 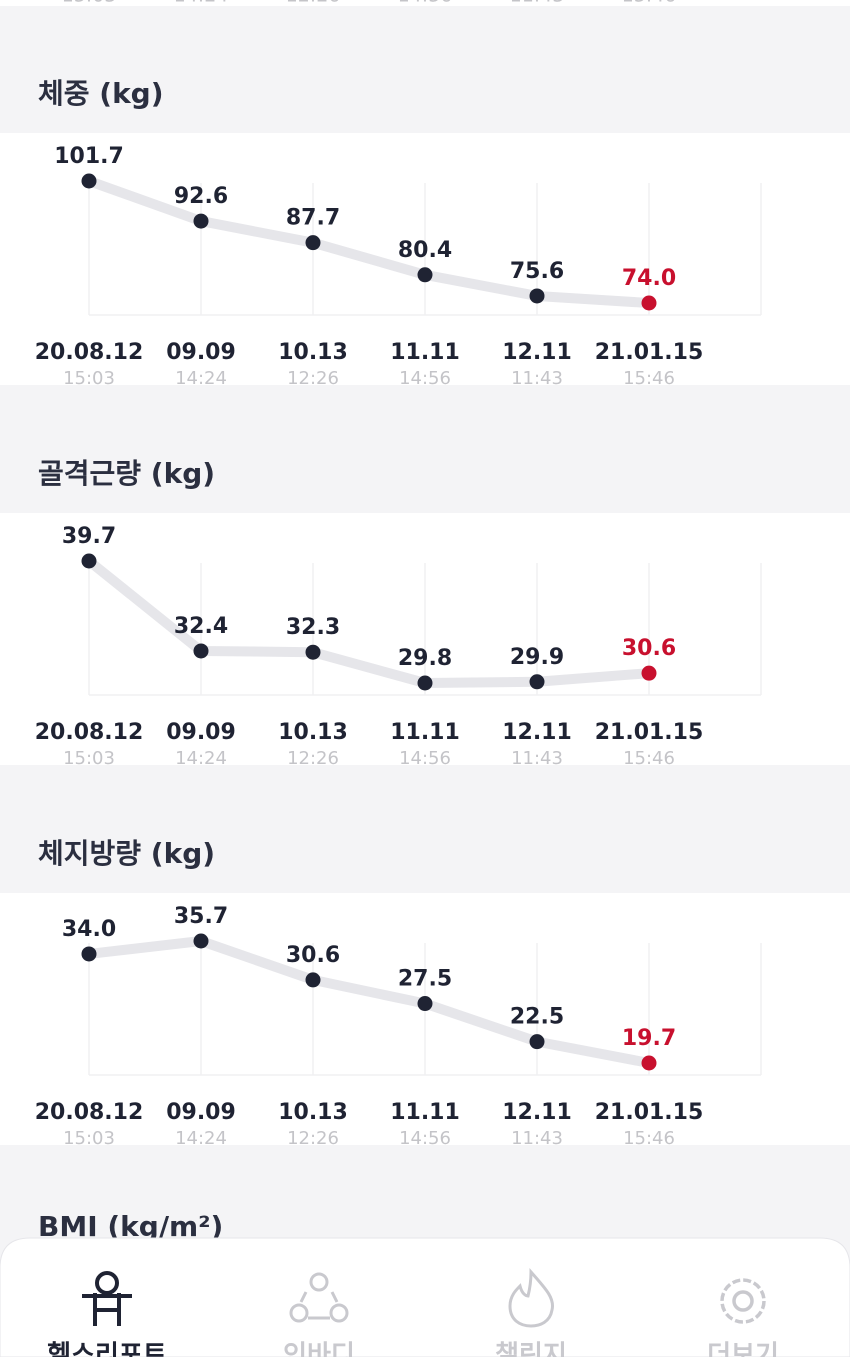 I want to click on card-clipped, so click(x=425, y=3).